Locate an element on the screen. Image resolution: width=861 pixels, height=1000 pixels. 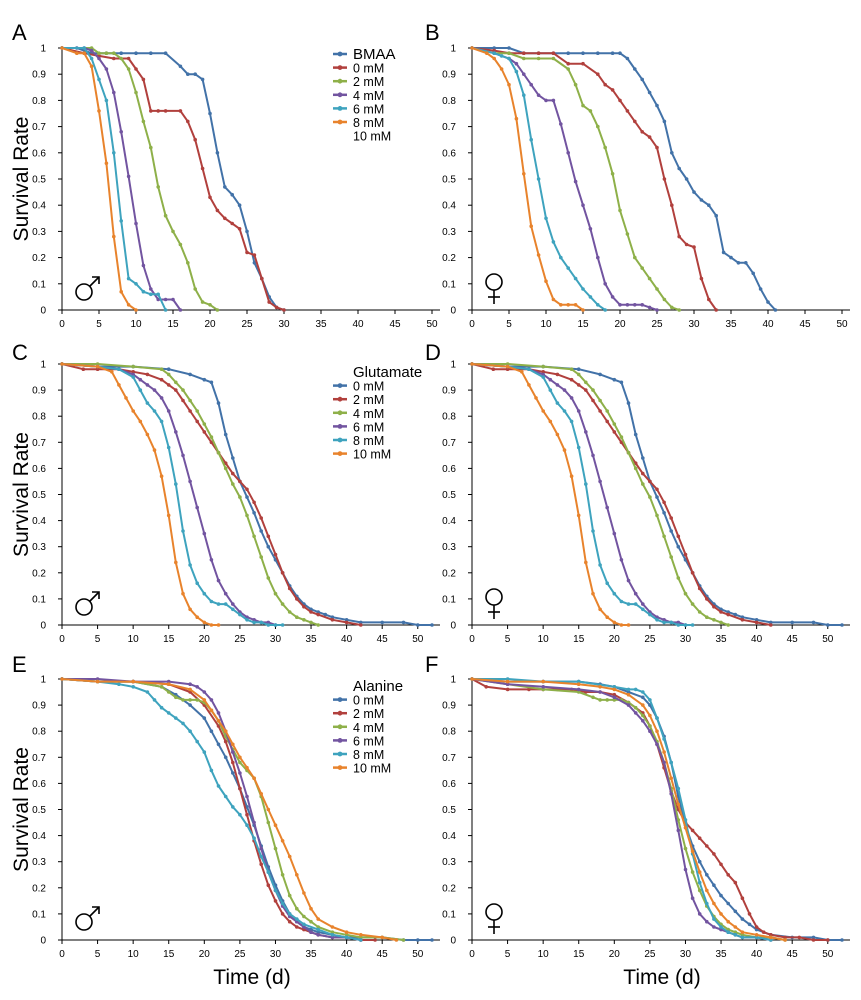
series-6mm is located at coordinates (564, 179).